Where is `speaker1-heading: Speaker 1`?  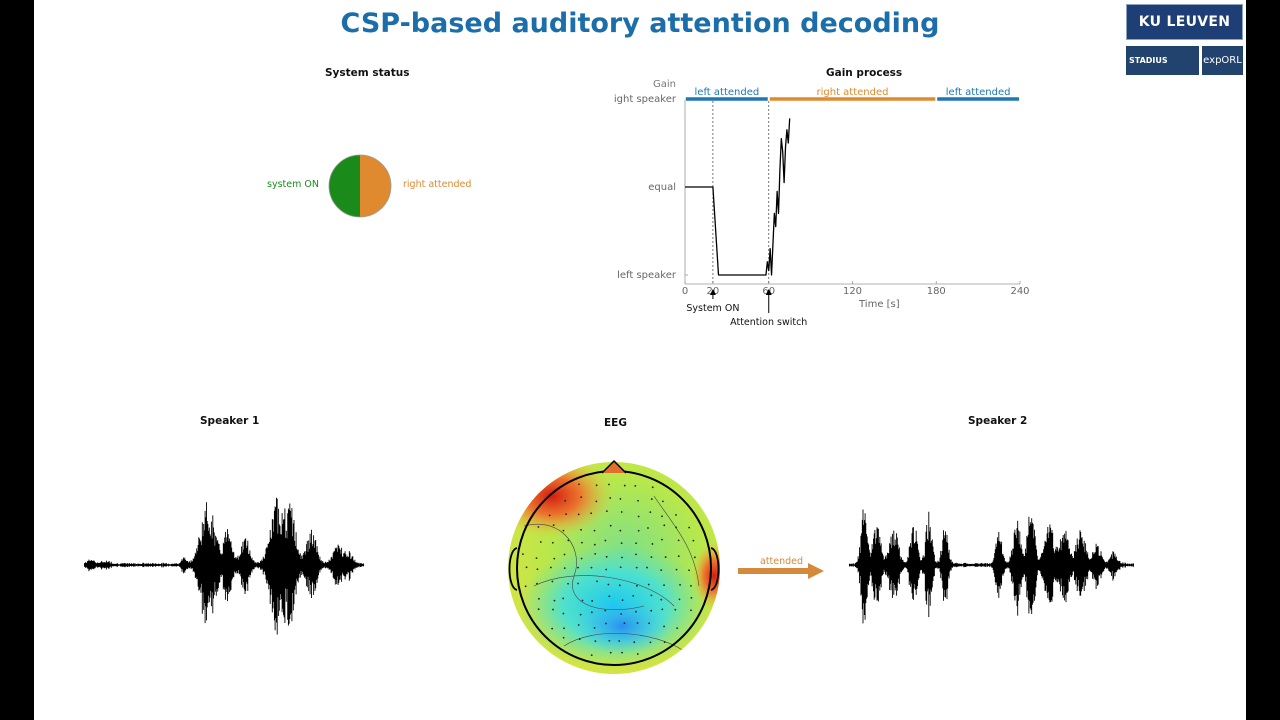
speaker1-heading: Speaker 1 is located at coordinates (230, 421).